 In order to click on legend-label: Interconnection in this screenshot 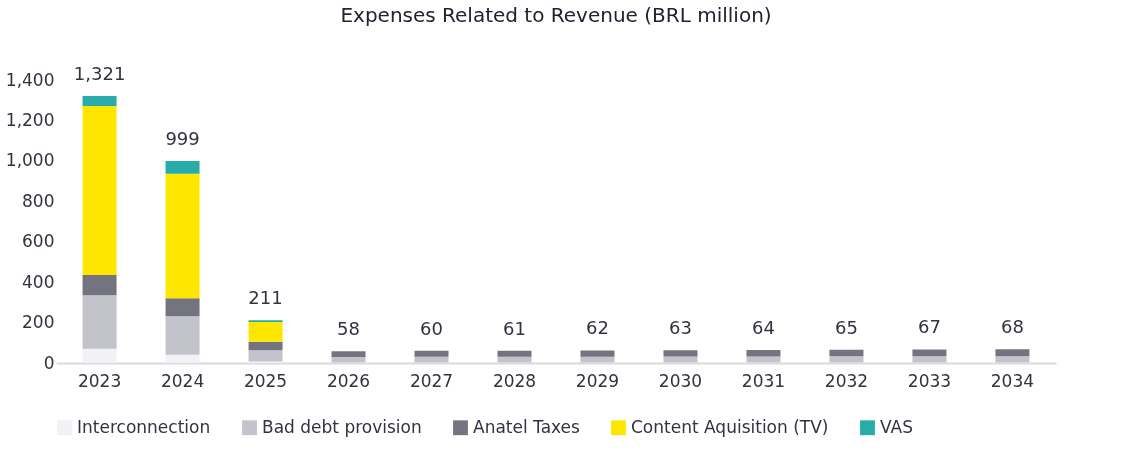, I will do `click(144, 426)`.